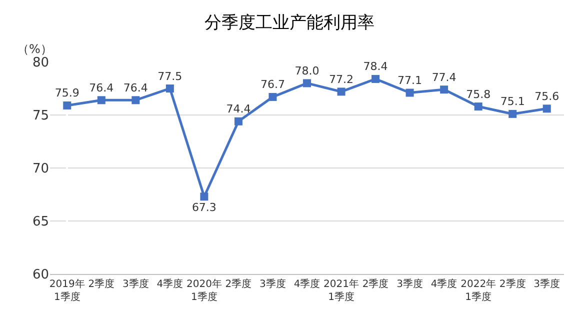  I want to click on data-label: 77.1, so click(410, 80).